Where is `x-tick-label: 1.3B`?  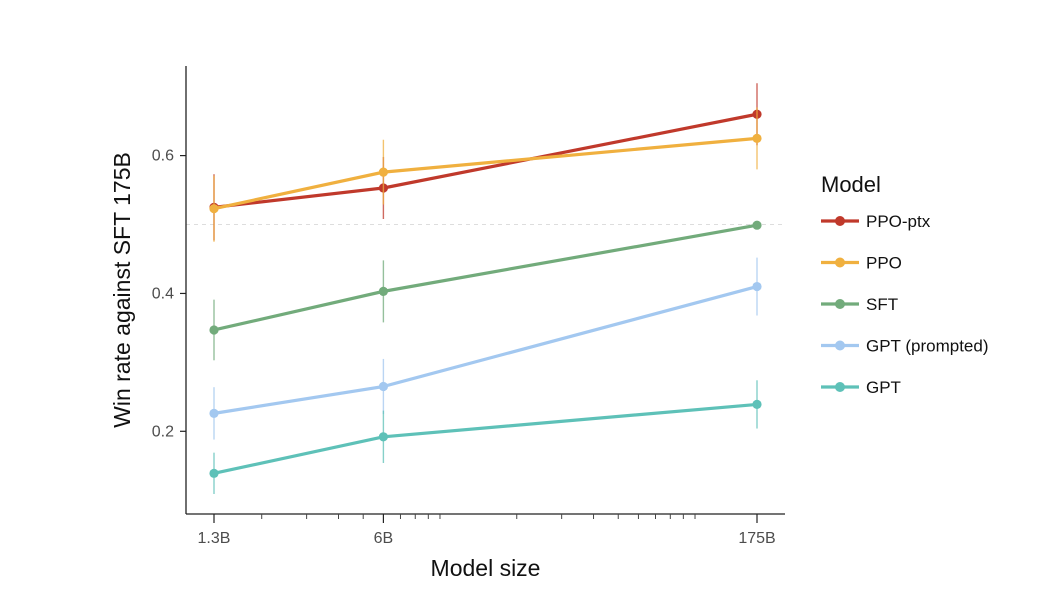
x-tick-label: 1.3B is located at coordinates (214, 538).